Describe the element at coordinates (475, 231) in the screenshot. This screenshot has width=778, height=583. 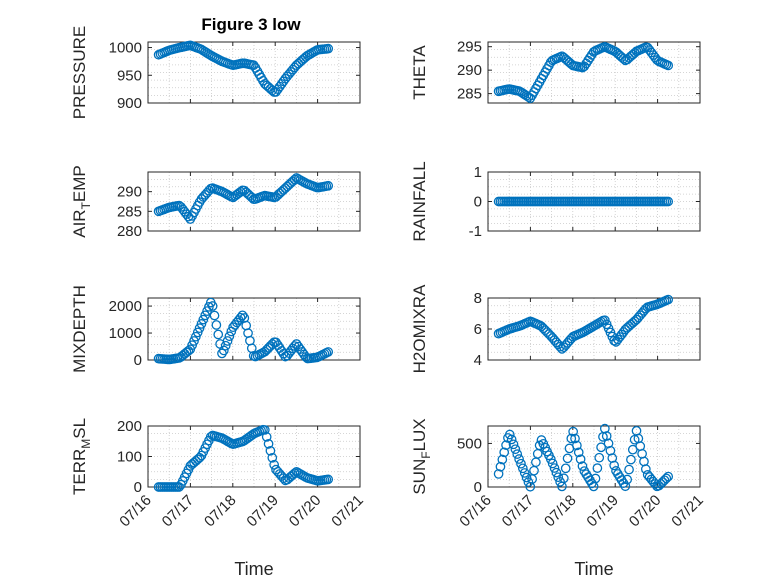
I see `y-tick-label: -1` at that location.